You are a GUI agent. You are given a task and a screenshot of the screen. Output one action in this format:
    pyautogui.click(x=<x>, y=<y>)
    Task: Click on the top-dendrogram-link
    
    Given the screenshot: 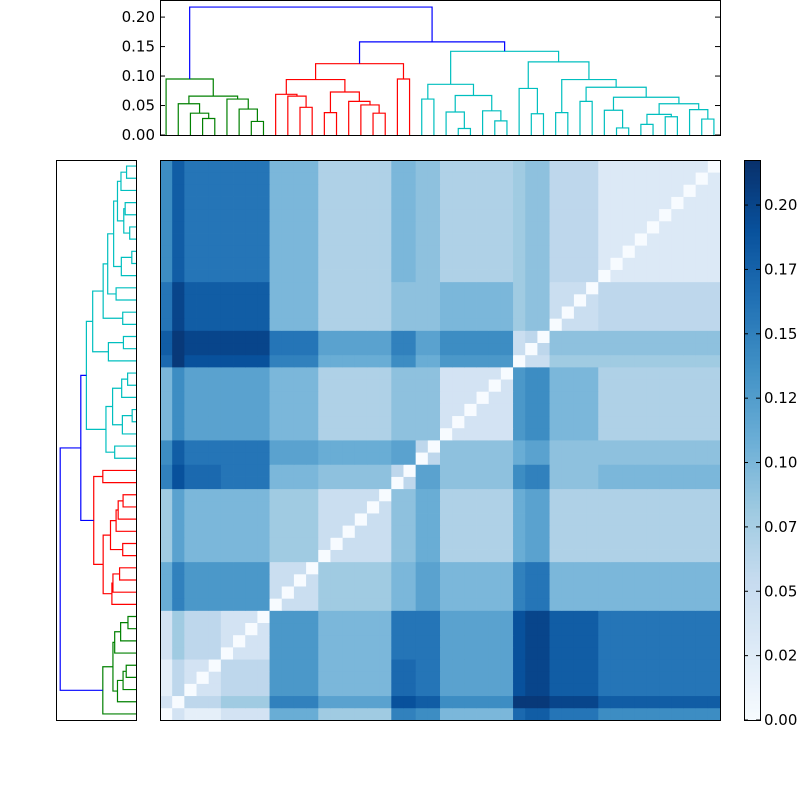 What is the action you would take?
    pyautogui.click(x=199, y=123)
    